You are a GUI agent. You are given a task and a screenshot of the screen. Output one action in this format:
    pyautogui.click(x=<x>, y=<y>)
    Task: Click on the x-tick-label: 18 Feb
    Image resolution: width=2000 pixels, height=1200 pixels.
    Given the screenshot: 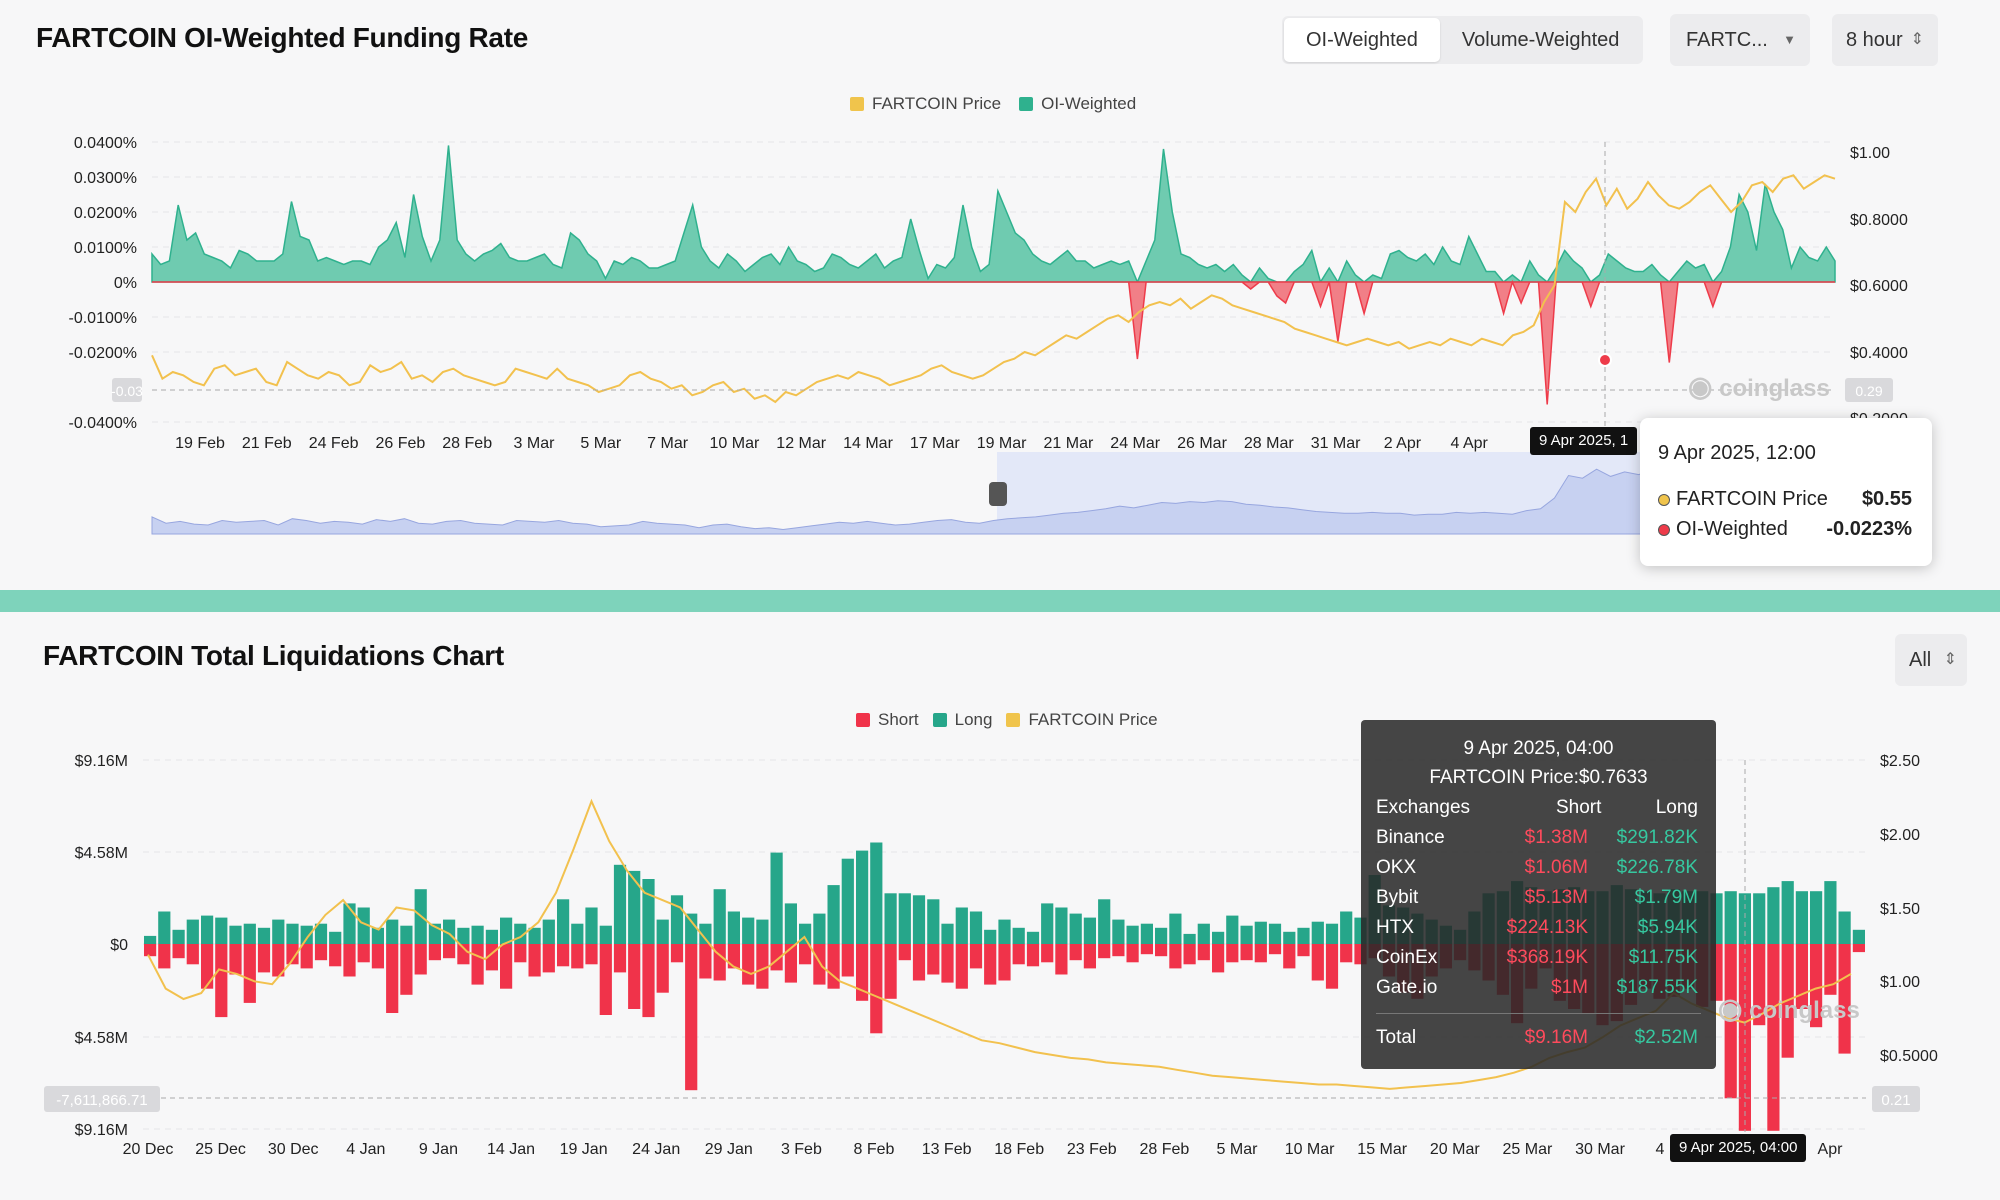 What is the action you would take?
    pyautogui.click(x=1019, y=1149)
    